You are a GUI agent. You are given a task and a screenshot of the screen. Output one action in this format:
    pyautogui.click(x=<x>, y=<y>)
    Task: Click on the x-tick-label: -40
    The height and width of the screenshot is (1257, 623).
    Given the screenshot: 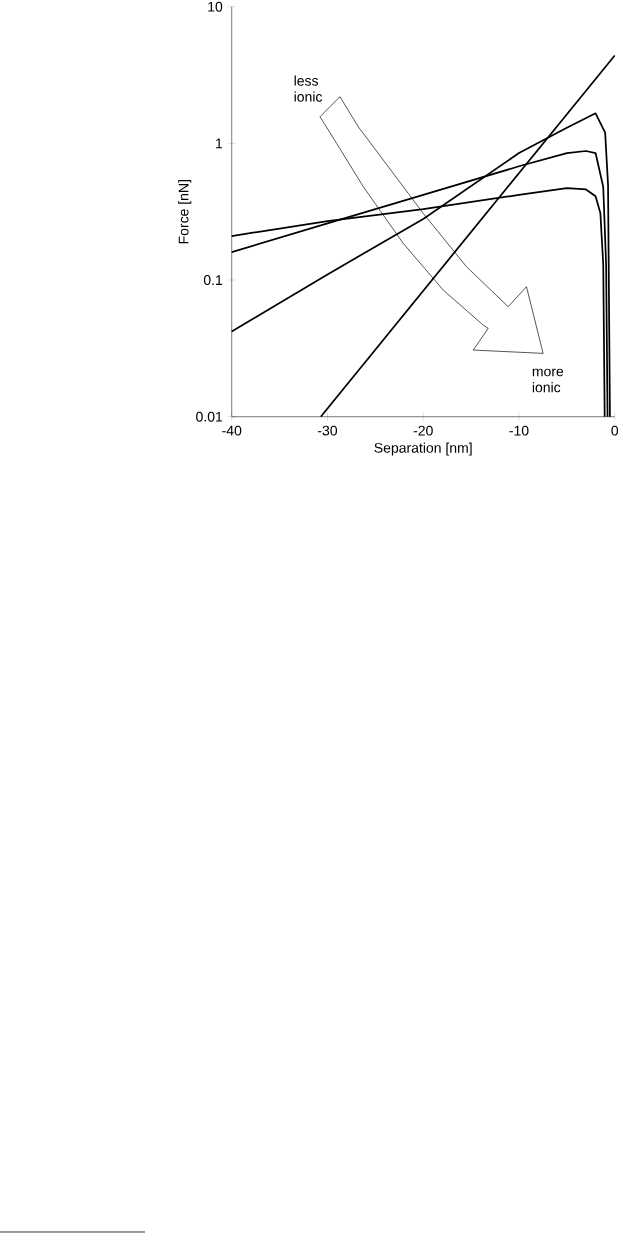 What is the action you would take?
    pyautogui.click(x=232, y=430)
    